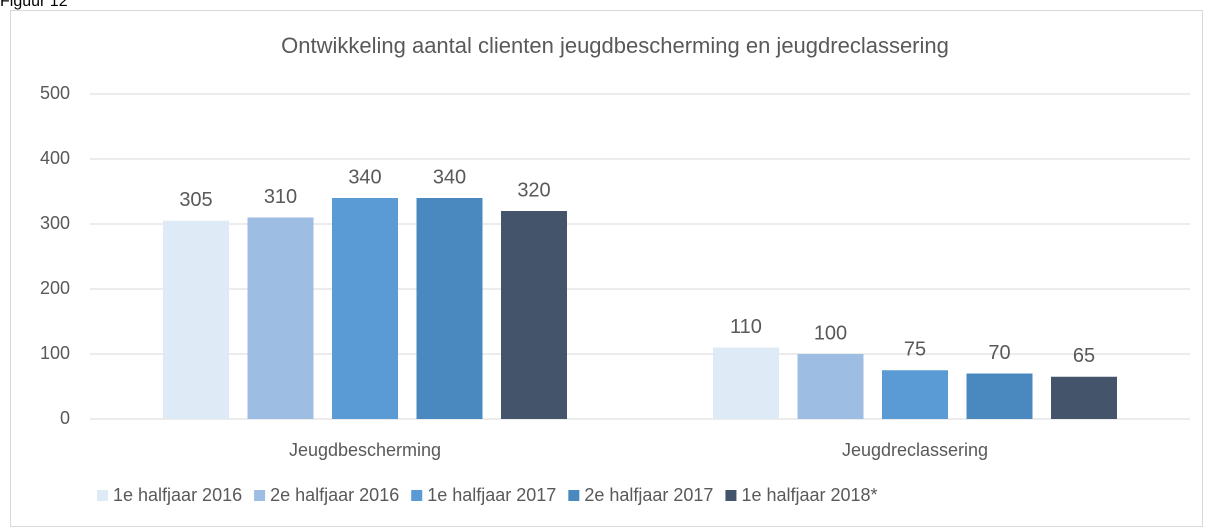 The height and width of the screenshot is (529, 1205). I want to click on data-label: 100, so click(830, 333).